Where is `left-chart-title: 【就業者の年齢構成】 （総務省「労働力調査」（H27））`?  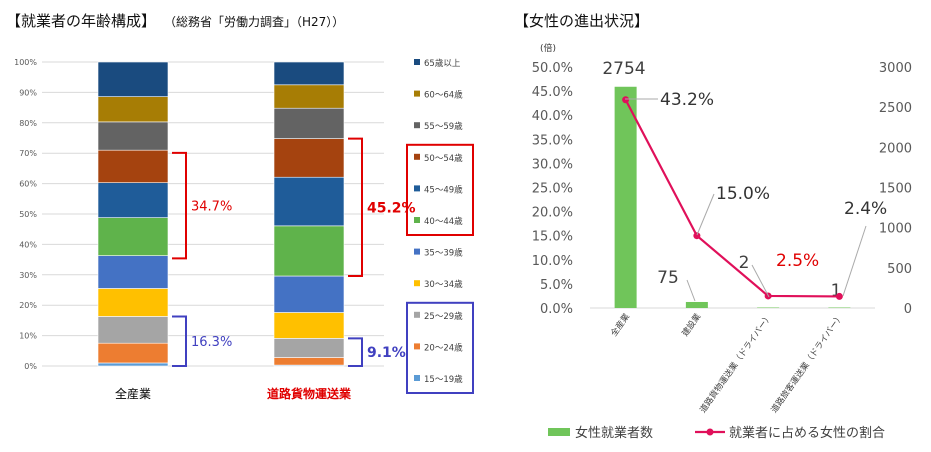 left-chart-title: 【就業者の年齢構成】 （総務省「労働力調査」（H27）） is located at coordinates (175, 20).